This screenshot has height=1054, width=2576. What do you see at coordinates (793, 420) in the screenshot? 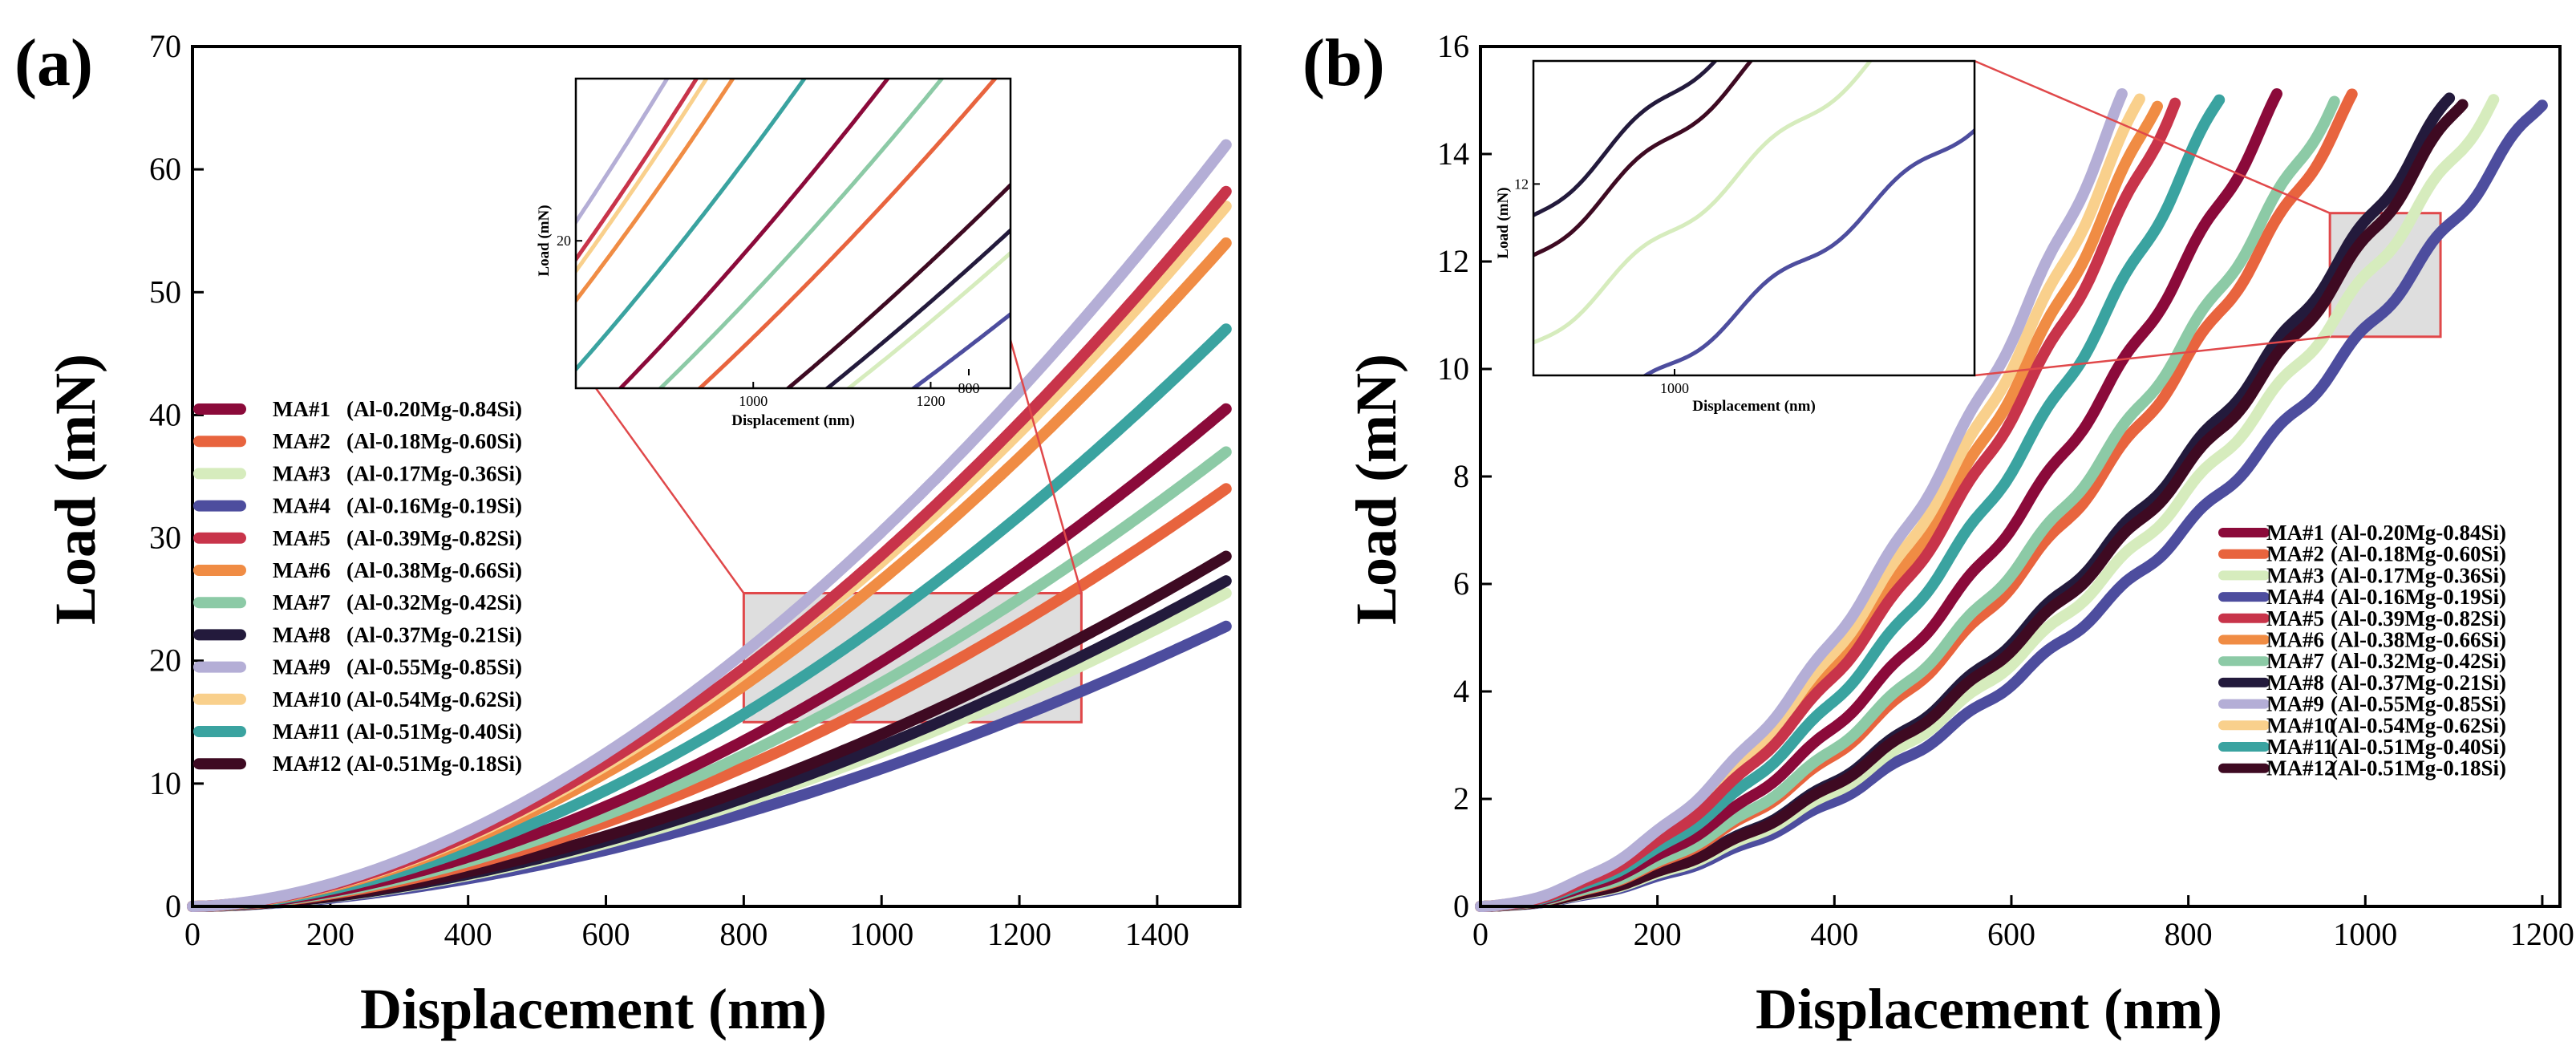
I see `panel-a-inset-x-title: Displacement (nm)` at bounding box center [793, 420].